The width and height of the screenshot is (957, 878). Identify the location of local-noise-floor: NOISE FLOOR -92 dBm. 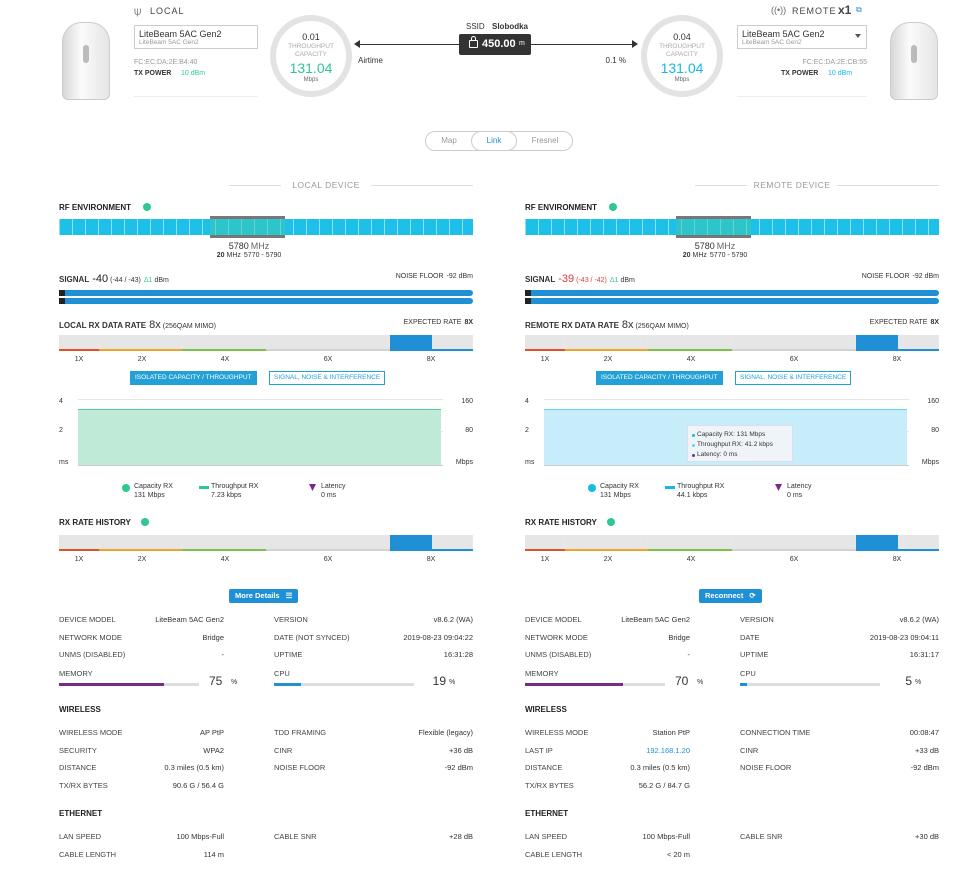
(391, 276).